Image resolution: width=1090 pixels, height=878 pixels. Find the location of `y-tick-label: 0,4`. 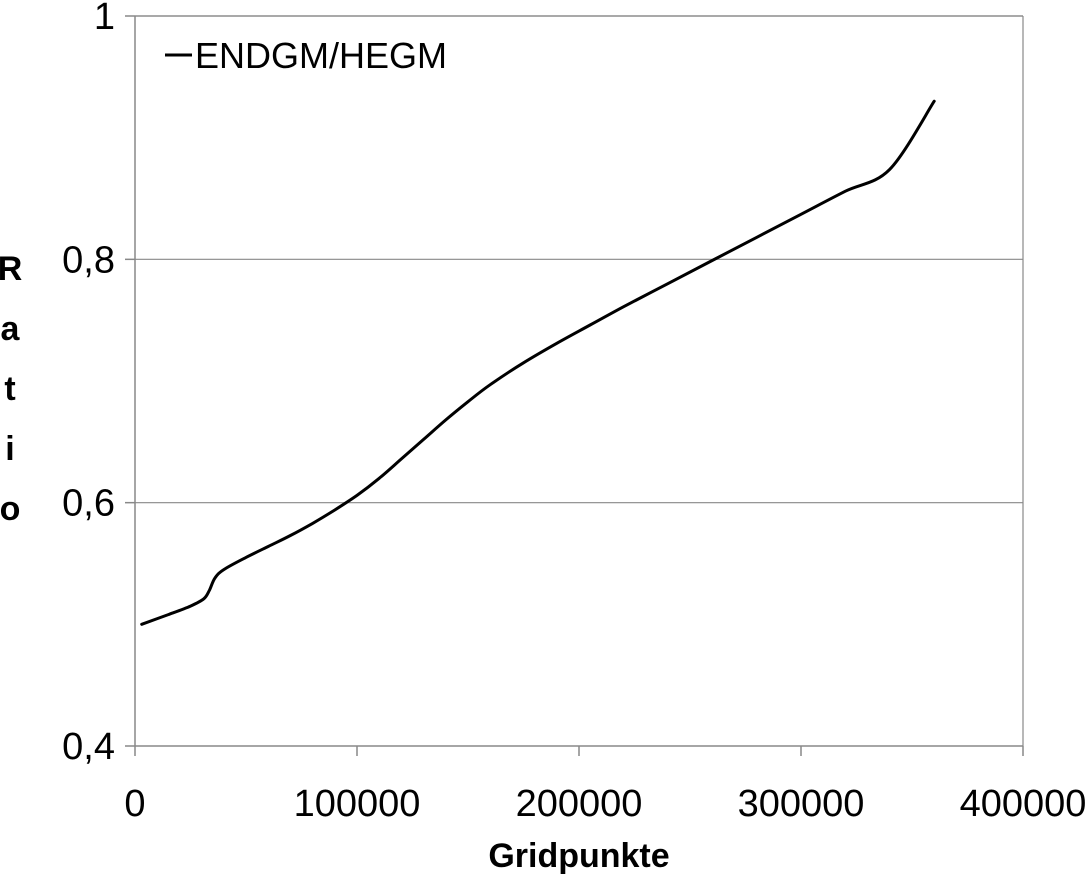

y-tick-label: 0,4 is located at coordinates (88, 747).